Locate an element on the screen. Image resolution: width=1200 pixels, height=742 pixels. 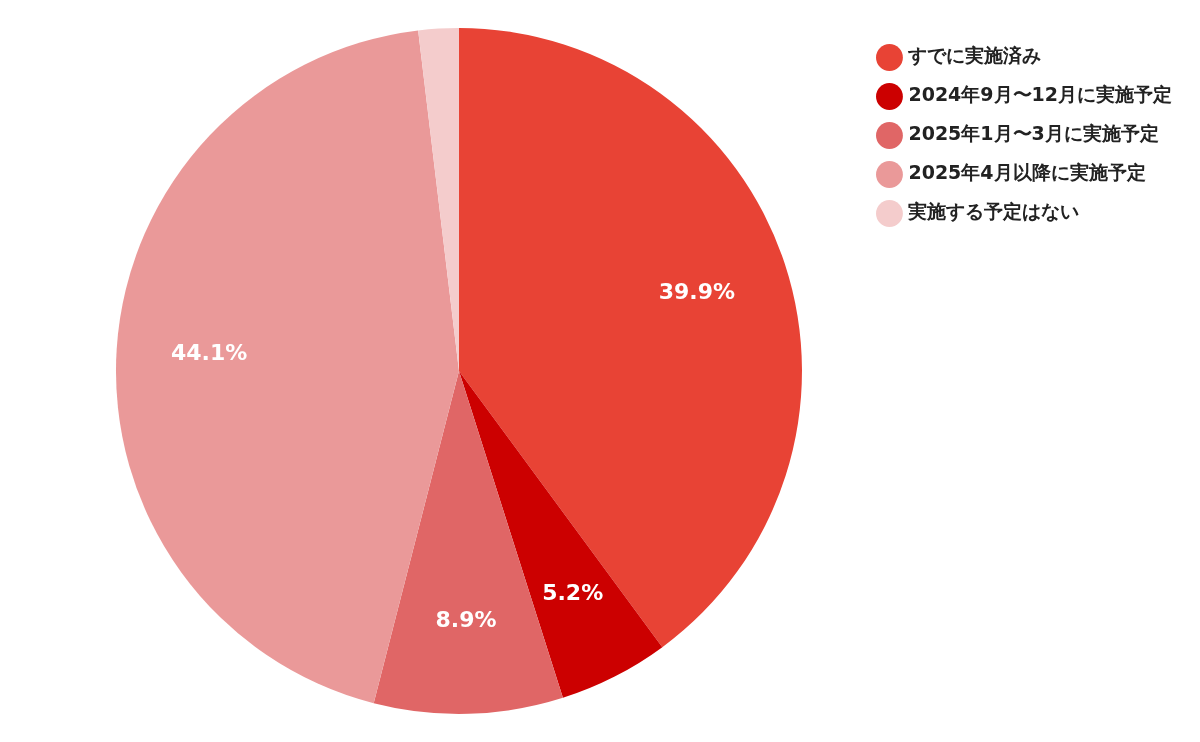
legend-label: すでに実施済み is located at coordinates (974, 55).